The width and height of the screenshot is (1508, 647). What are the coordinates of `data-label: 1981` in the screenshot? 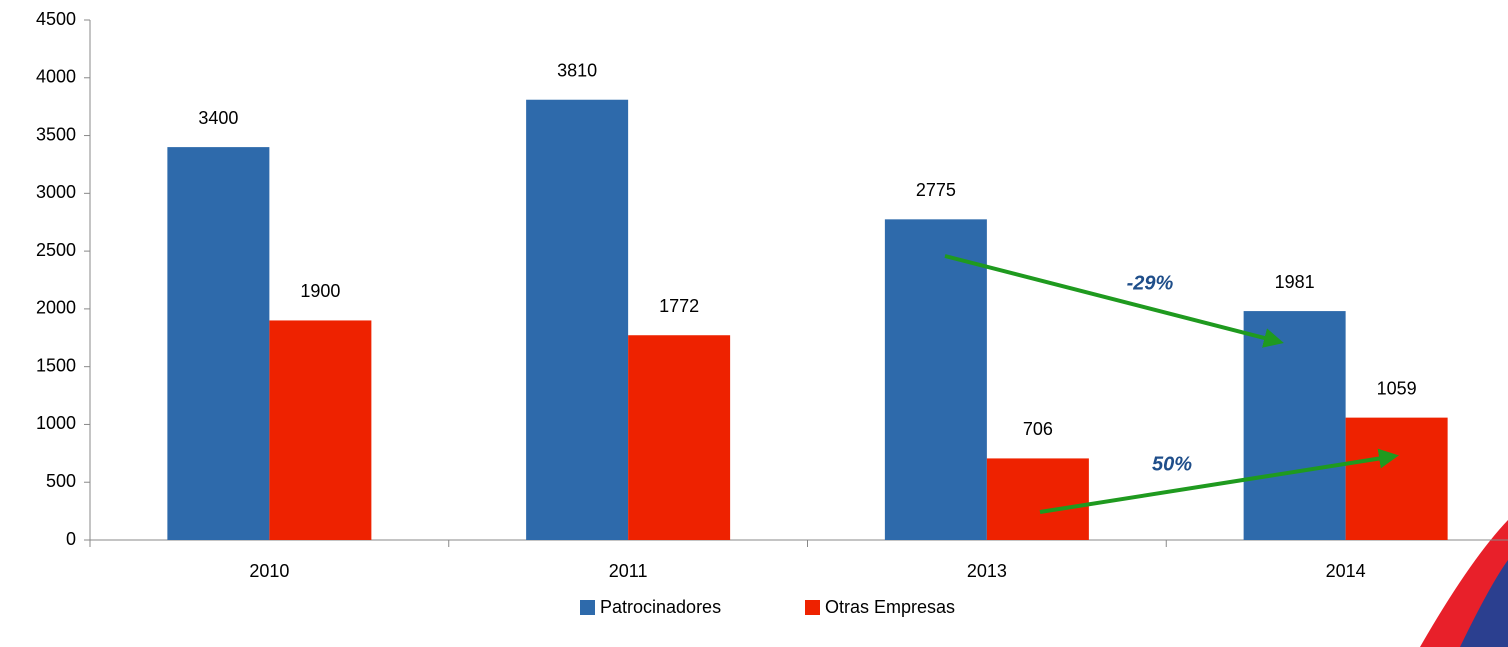 It's located at (1295, 282).